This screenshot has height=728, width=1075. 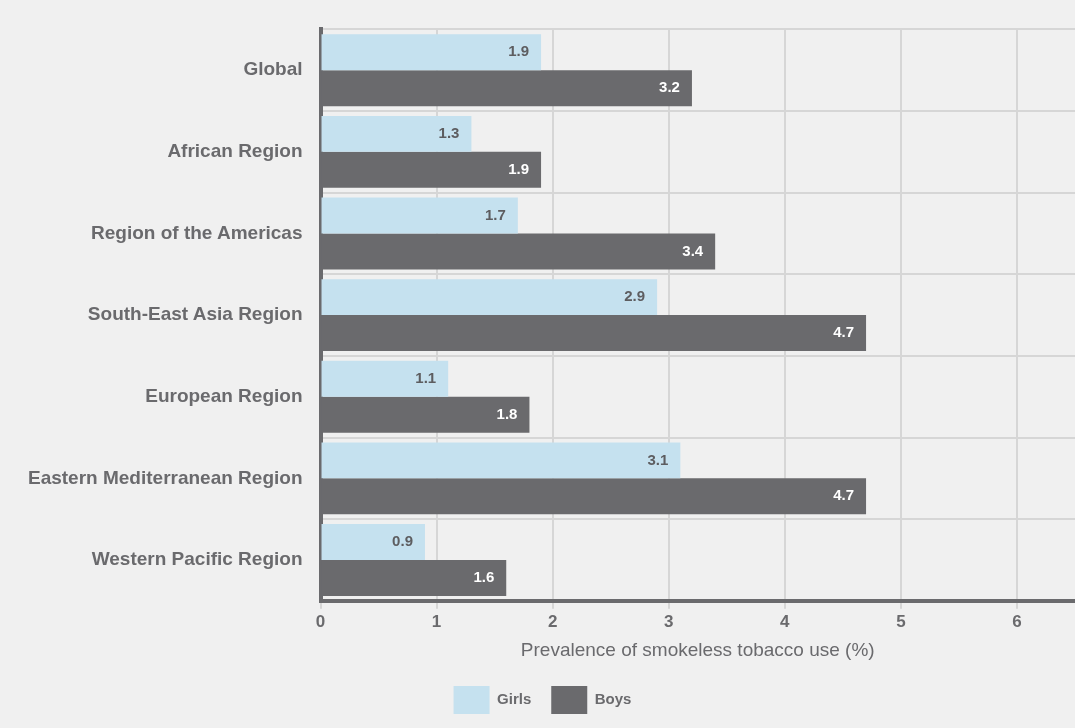 I want to click on y-tick-label: Global, so click(x=273, y=69).